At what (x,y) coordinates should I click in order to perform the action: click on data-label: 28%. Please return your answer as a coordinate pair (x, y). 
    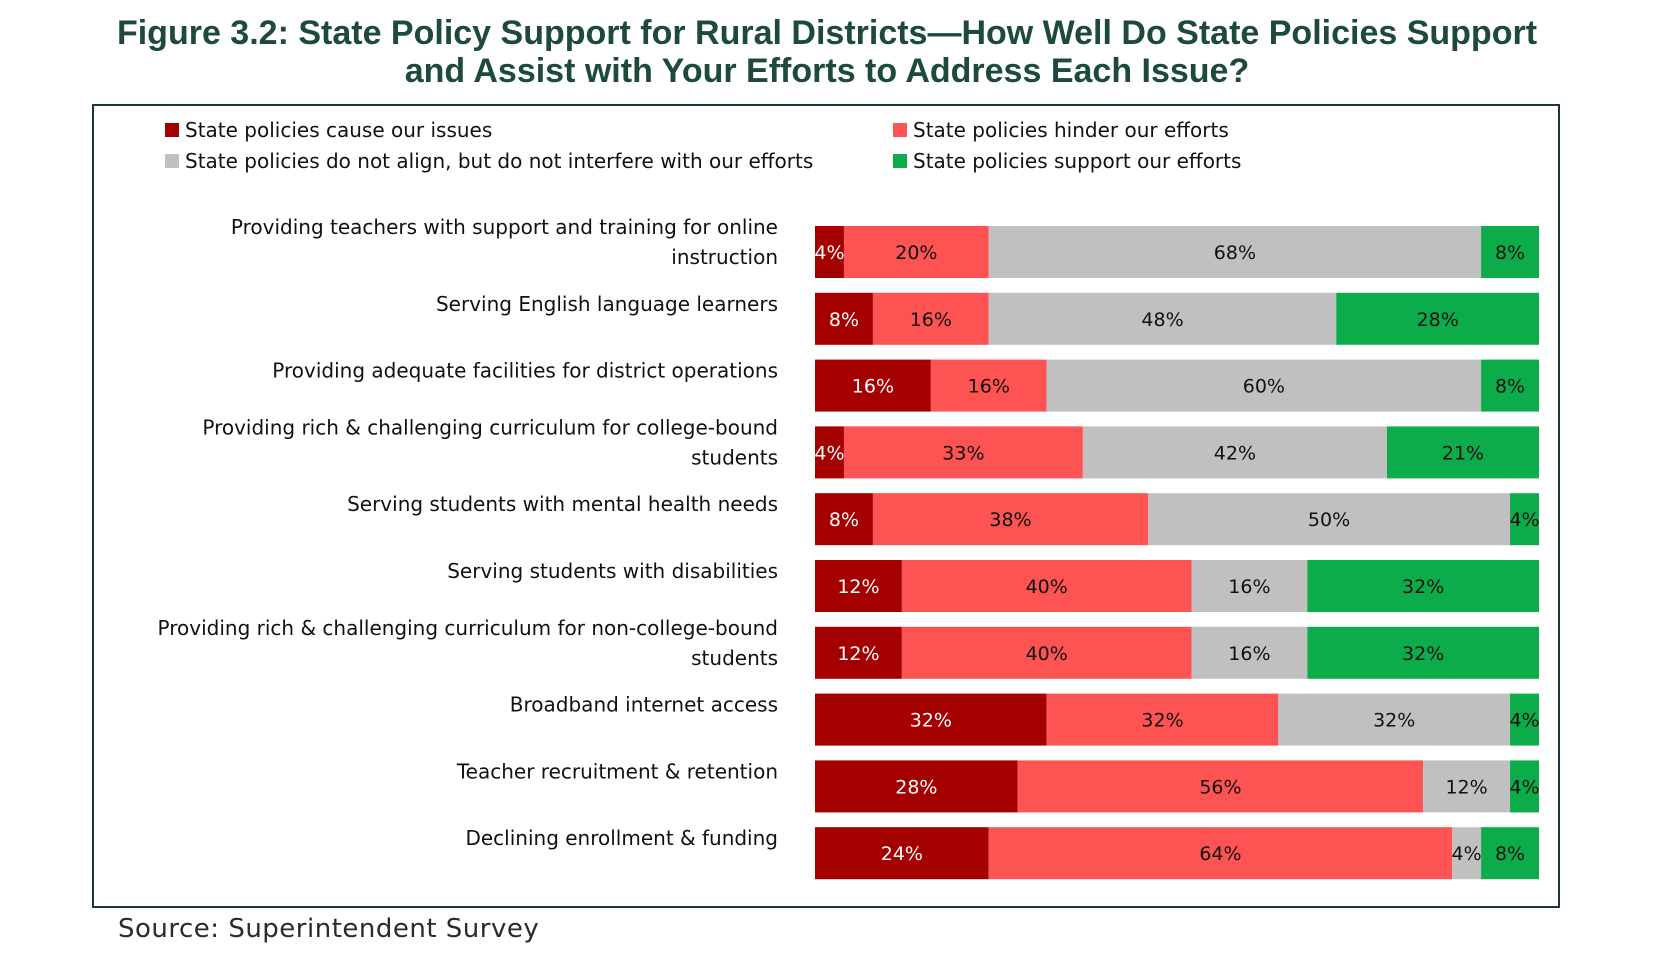
    Looking at the image, I should click on (1438, 320).